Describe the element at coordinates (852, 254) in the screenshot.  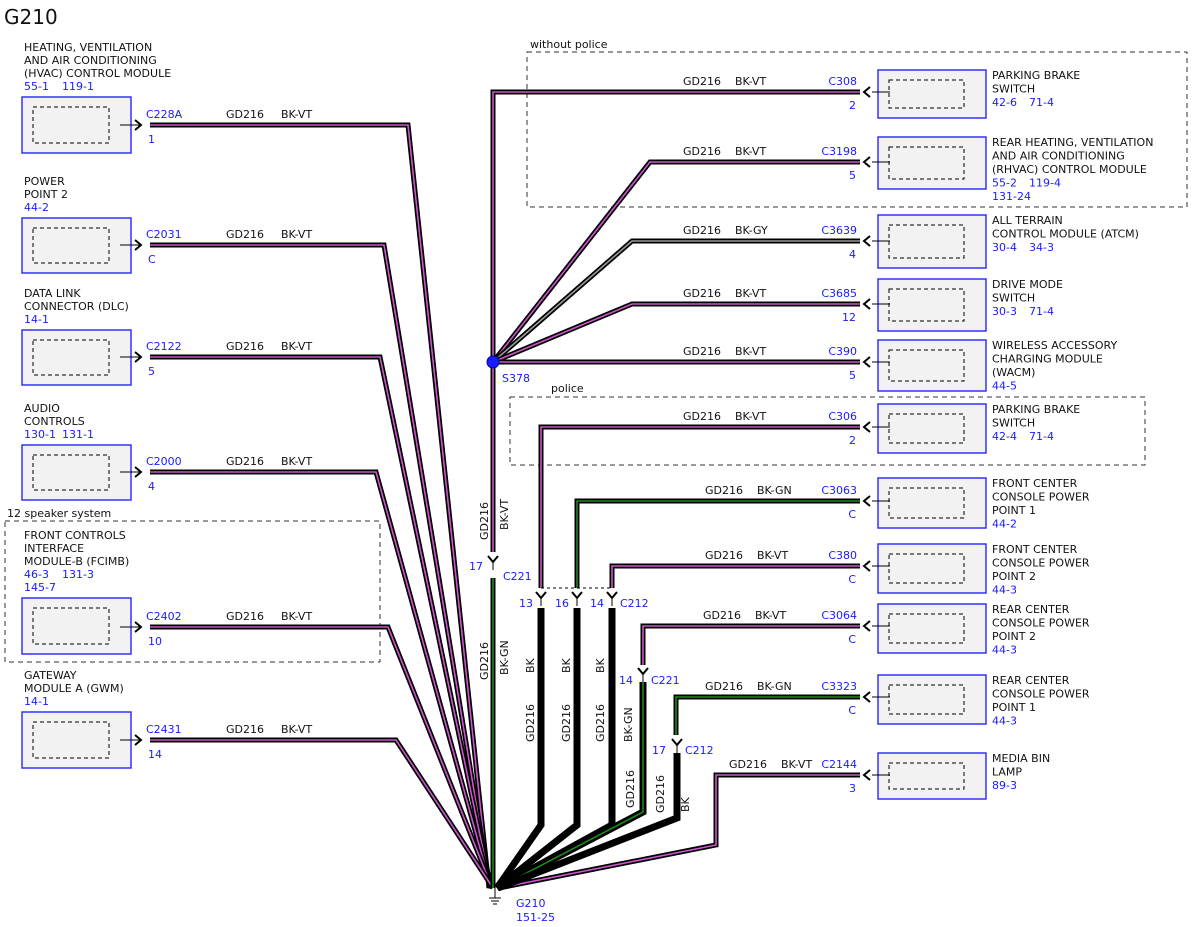
I see `connector-pin: 4` at that location.